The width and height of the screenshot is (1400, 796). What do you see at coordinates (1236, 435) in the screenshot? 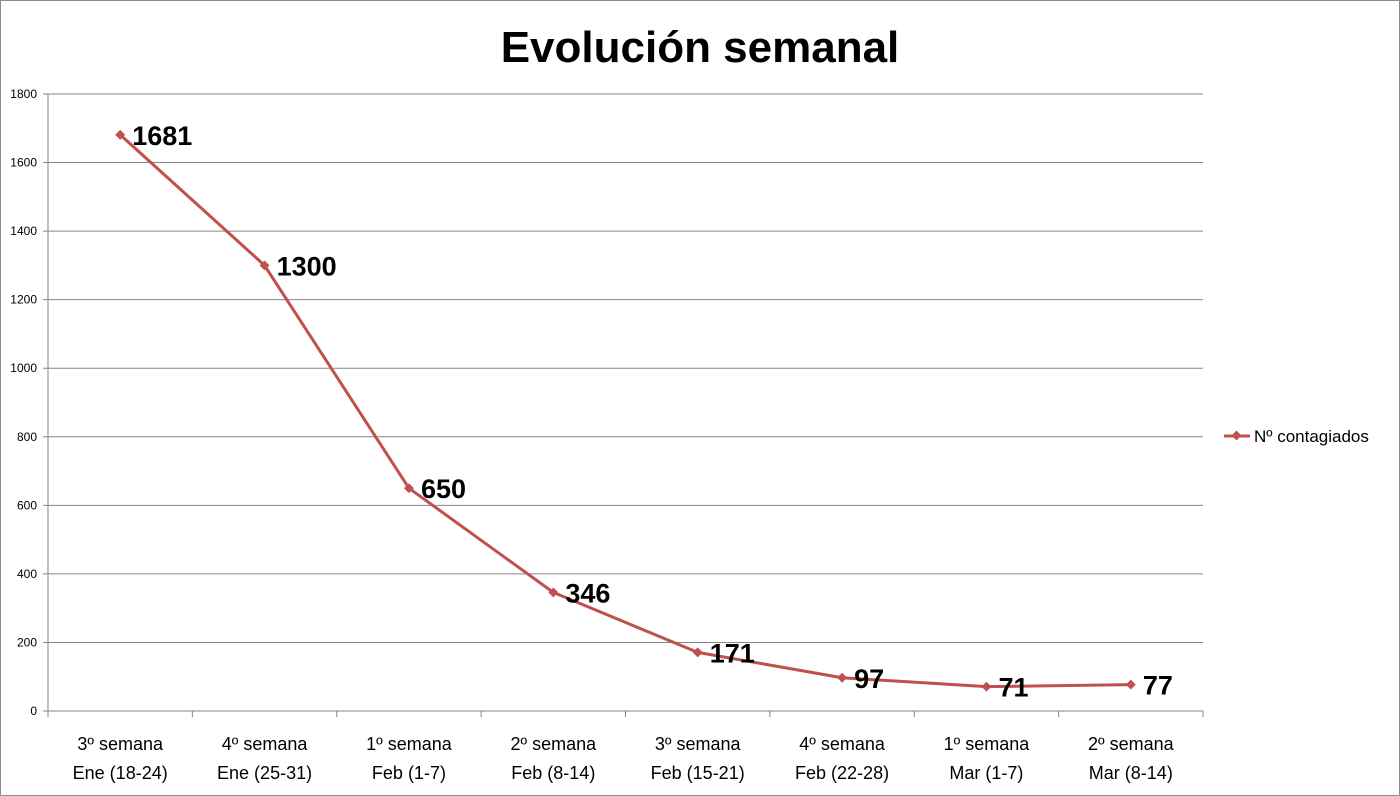
I see `legend-marker-icon` at bounding box center [1236, 435].